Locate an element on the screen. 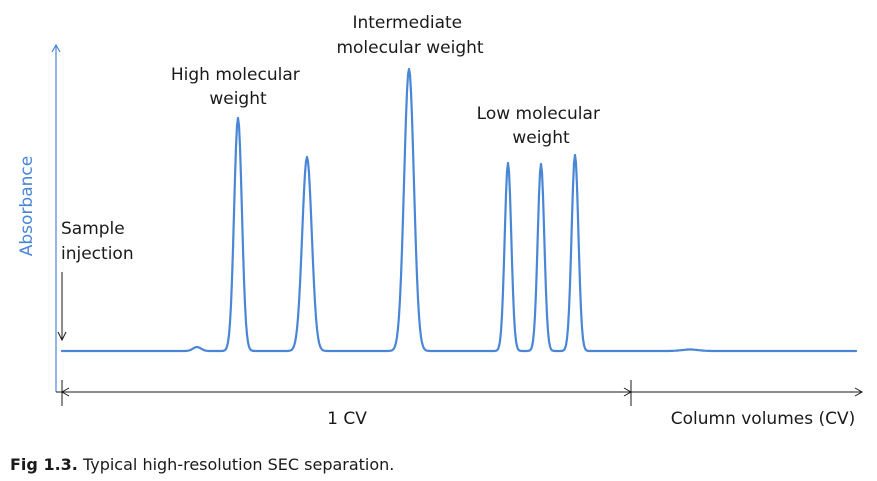 Image resolution: width=877 pixels, height=481 pixels. high-mw-line2: weight is located at coordinates (238, 99).